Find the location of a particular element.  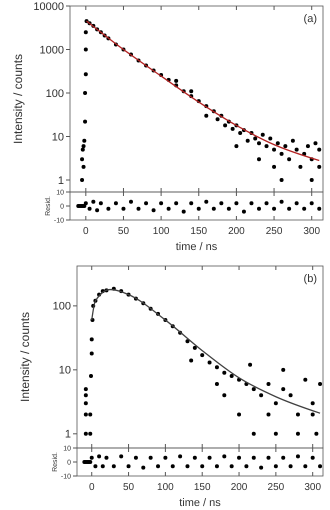

y-tick-label: 1000 is located at coordinates (52, 50).